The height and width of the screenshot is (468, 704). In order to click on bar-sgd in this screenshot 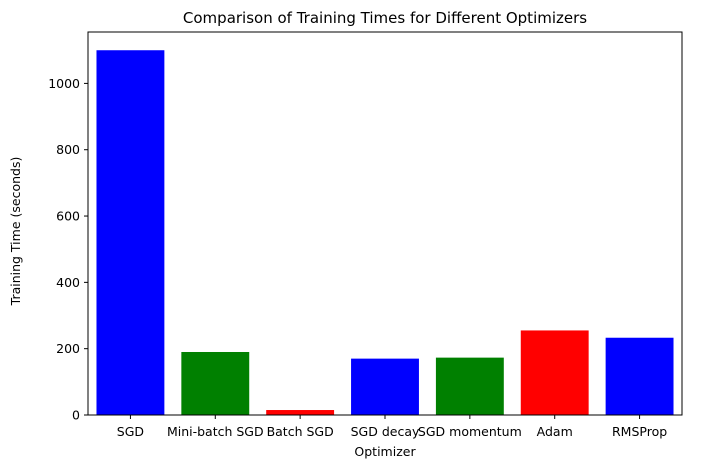, I will do `click(130, 232)`.